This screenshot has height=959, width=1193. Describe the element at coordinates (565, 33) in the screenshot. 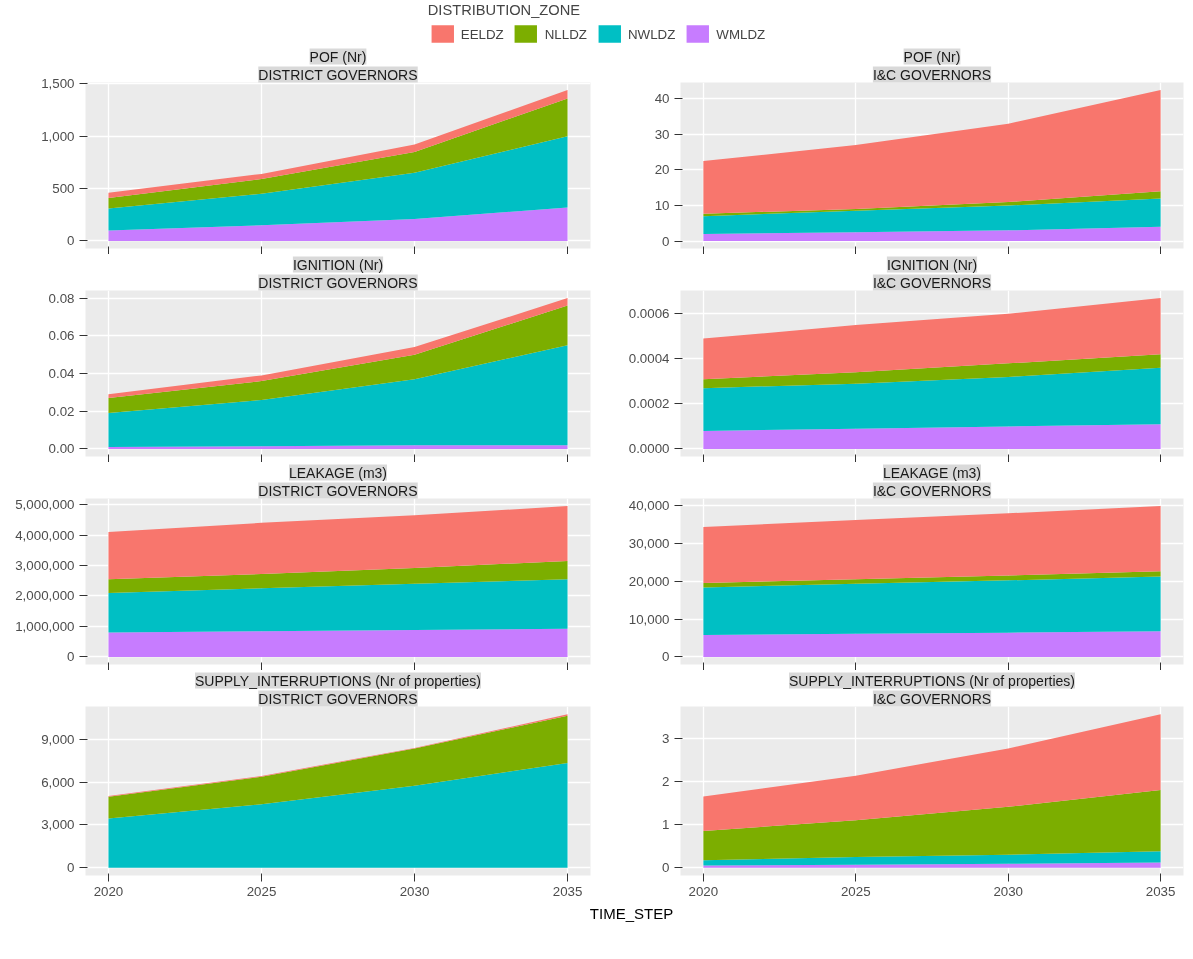

I see `legend-label: NLLDZ` at that location.